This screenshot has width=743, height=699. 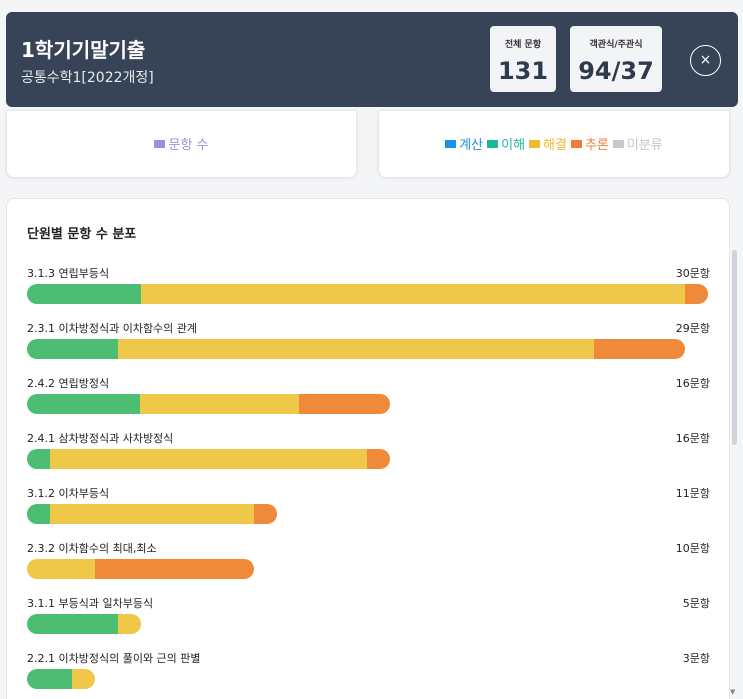 What do you see at coordinates (100, 438) in the screenshot?
I see `unit-name: 2.4.1 삼차방정식과 사차방정식` at bounding box center [100, 438].